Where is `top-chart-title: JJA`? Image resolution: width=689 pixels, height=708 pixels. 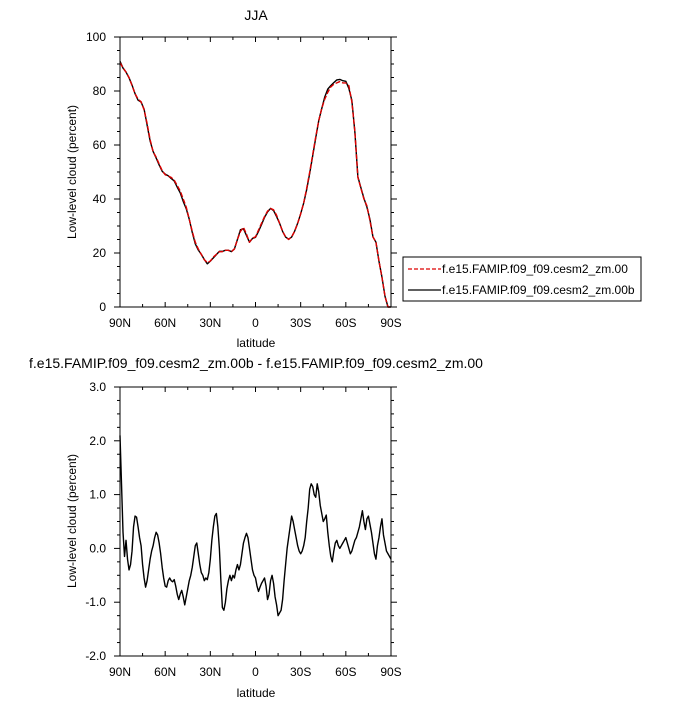 top-chart-title: JJA is located at coordinates (256, 15).